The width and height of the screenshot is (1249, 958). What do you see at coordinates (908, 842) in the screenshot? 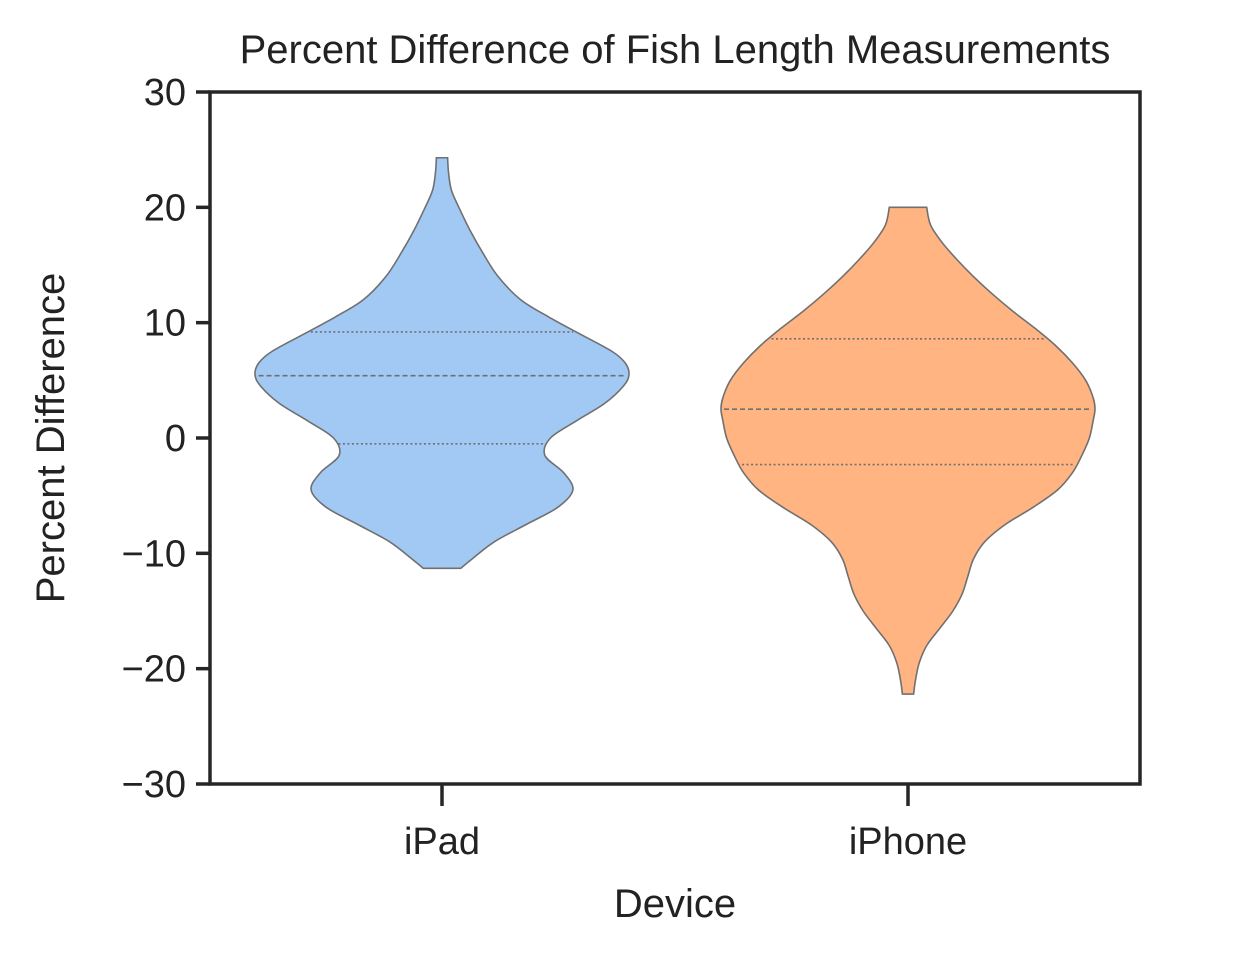
I see `x-tick-label-iphone: iPhone` at bounding box center [908, 842].